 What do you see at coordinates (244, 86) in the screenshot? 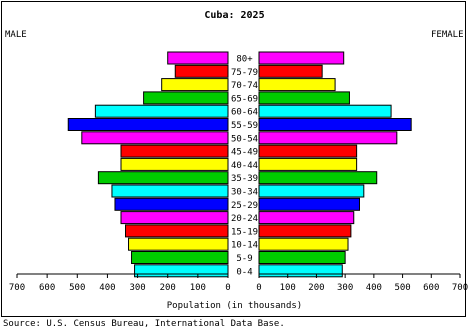
I see `age-label-70-74: 70-74` at bounding box center [244, 86].